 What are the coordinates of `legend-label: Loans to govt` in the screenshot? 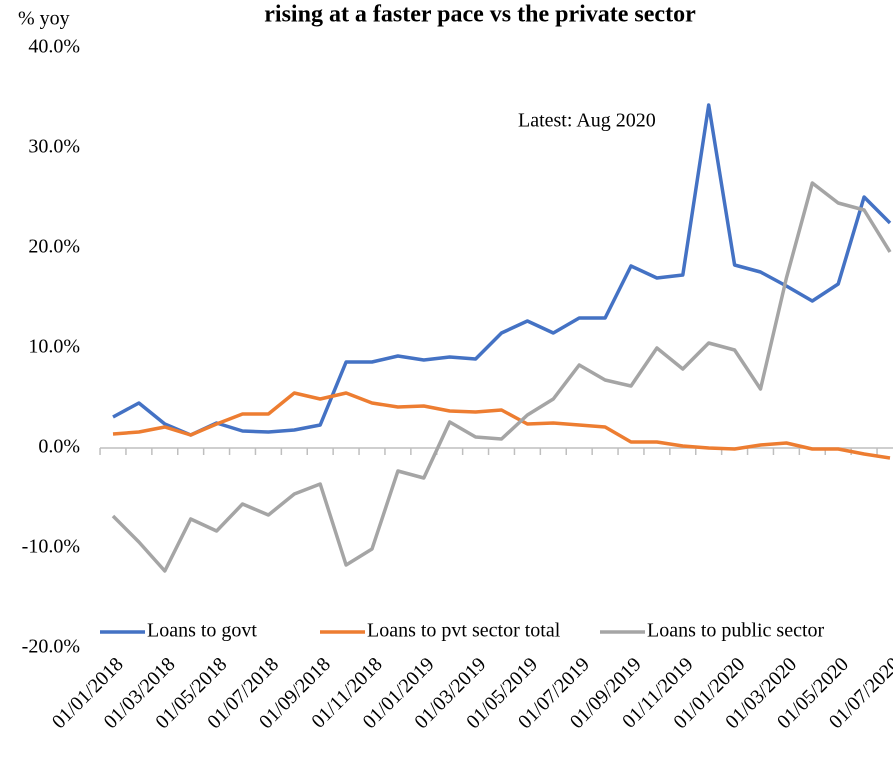 It's located at (202, 631).